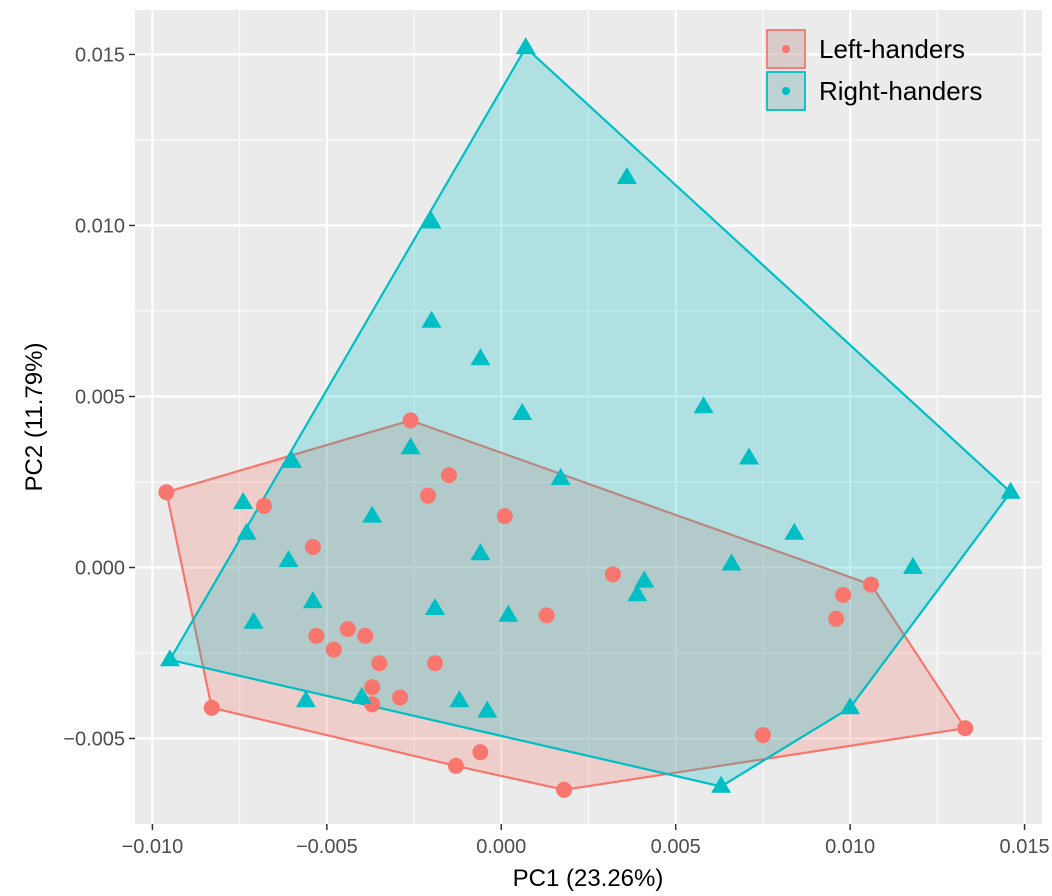 This screenshot has height=896, width=1052. What do you see at coordinates (900, 91) in the screenshot?
I see `legend-label: Right-handers` at bounding box center [900, 91].